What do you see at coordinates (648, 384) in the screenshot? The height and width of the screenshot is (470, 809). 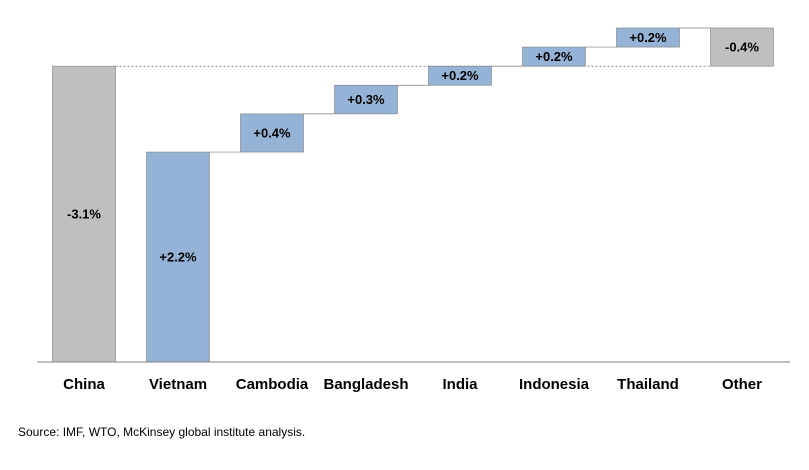 I see `x-tick-label: Thailand` at bounding box center [648, 384].